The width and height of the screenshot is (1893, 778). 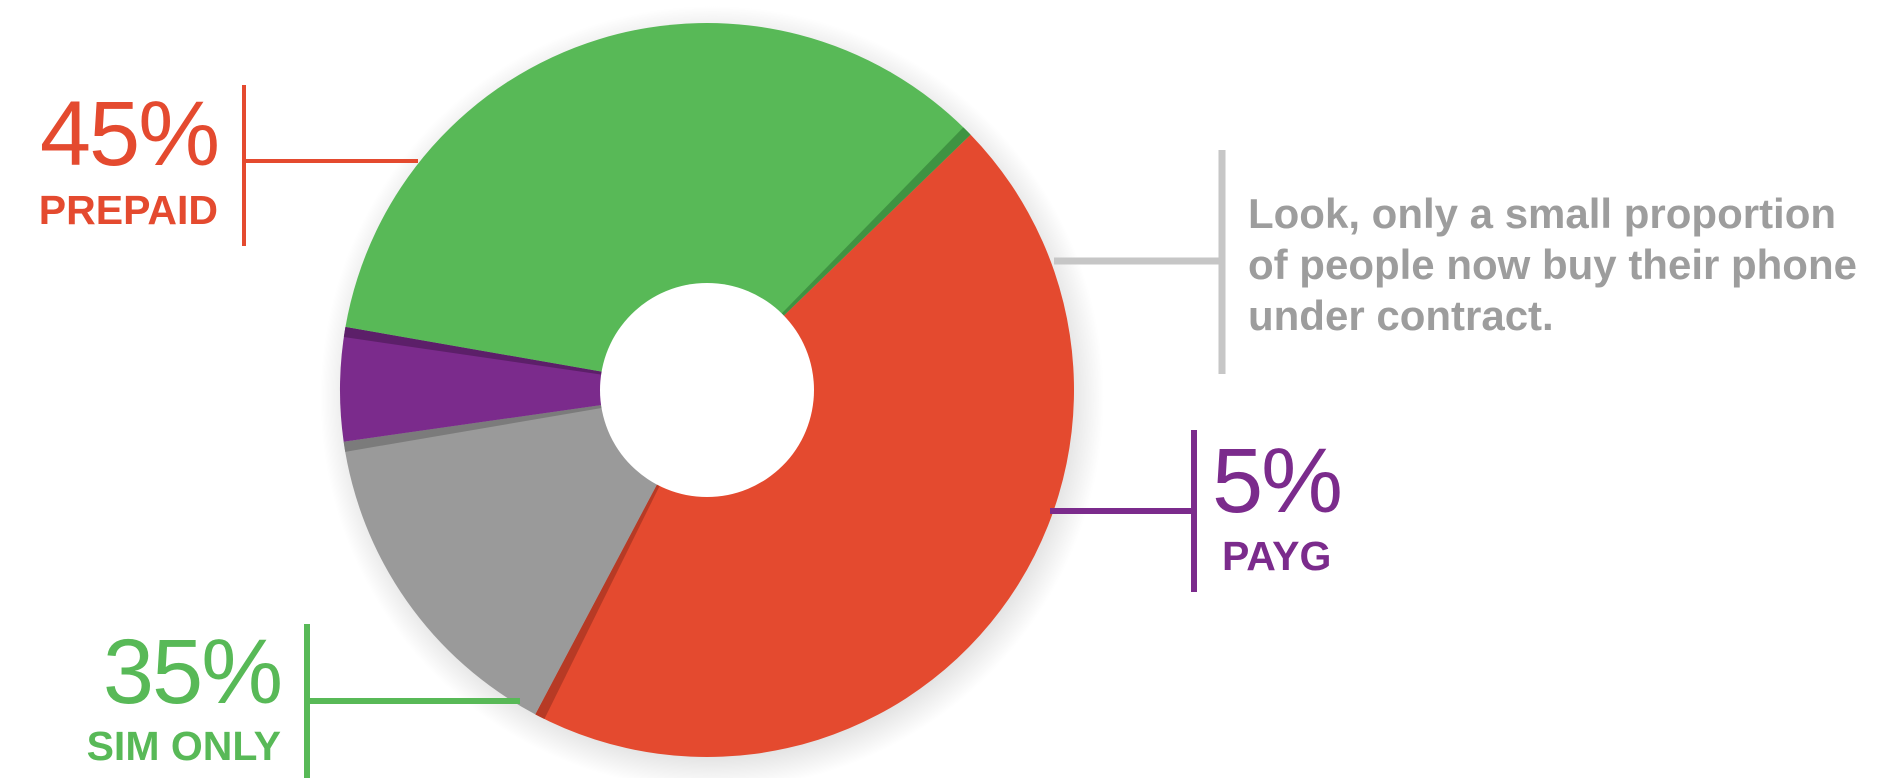 What do you see at coordinates (525, 552) in the screenshot?
I see `slice-contract` at bounding box center [525, 552].